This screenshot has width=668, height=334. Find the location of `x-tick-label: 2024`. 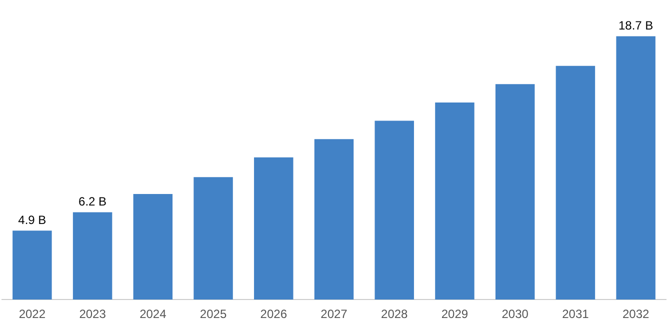

x-tick-label: 2024 is located at coordinates (153, 314).